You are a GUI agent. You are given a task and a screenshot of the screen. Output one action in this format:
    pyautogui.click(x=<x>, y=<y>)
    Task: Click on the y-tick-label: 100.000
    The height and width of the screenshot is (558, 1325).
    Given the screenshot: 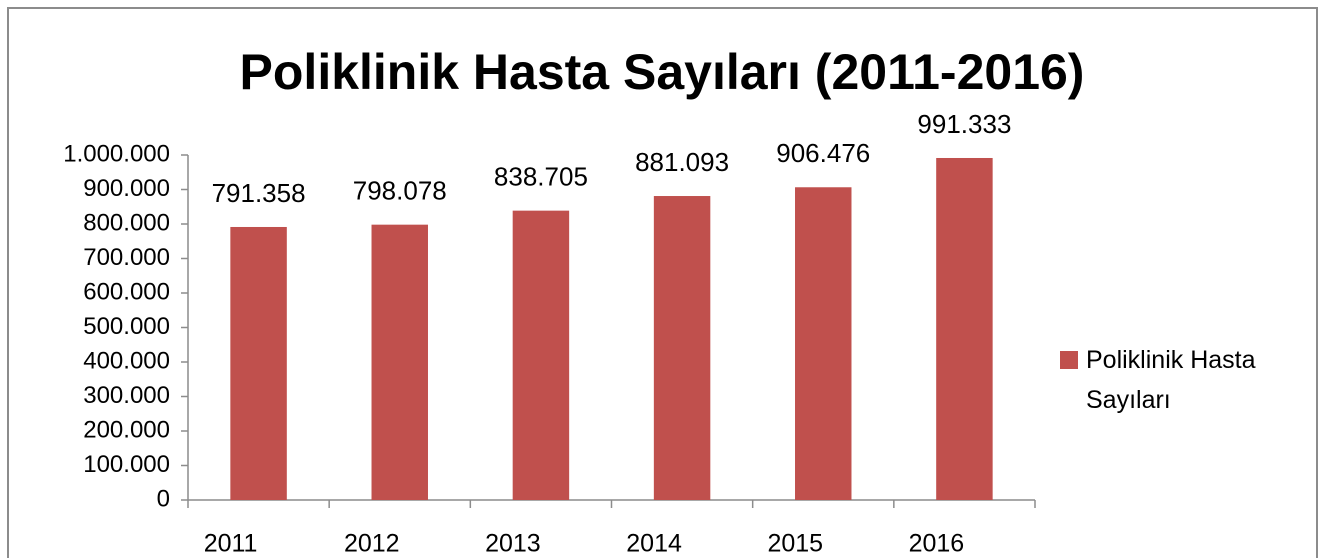 What is the action you would take?
    pyautogui.click(x=126, y=464)
    